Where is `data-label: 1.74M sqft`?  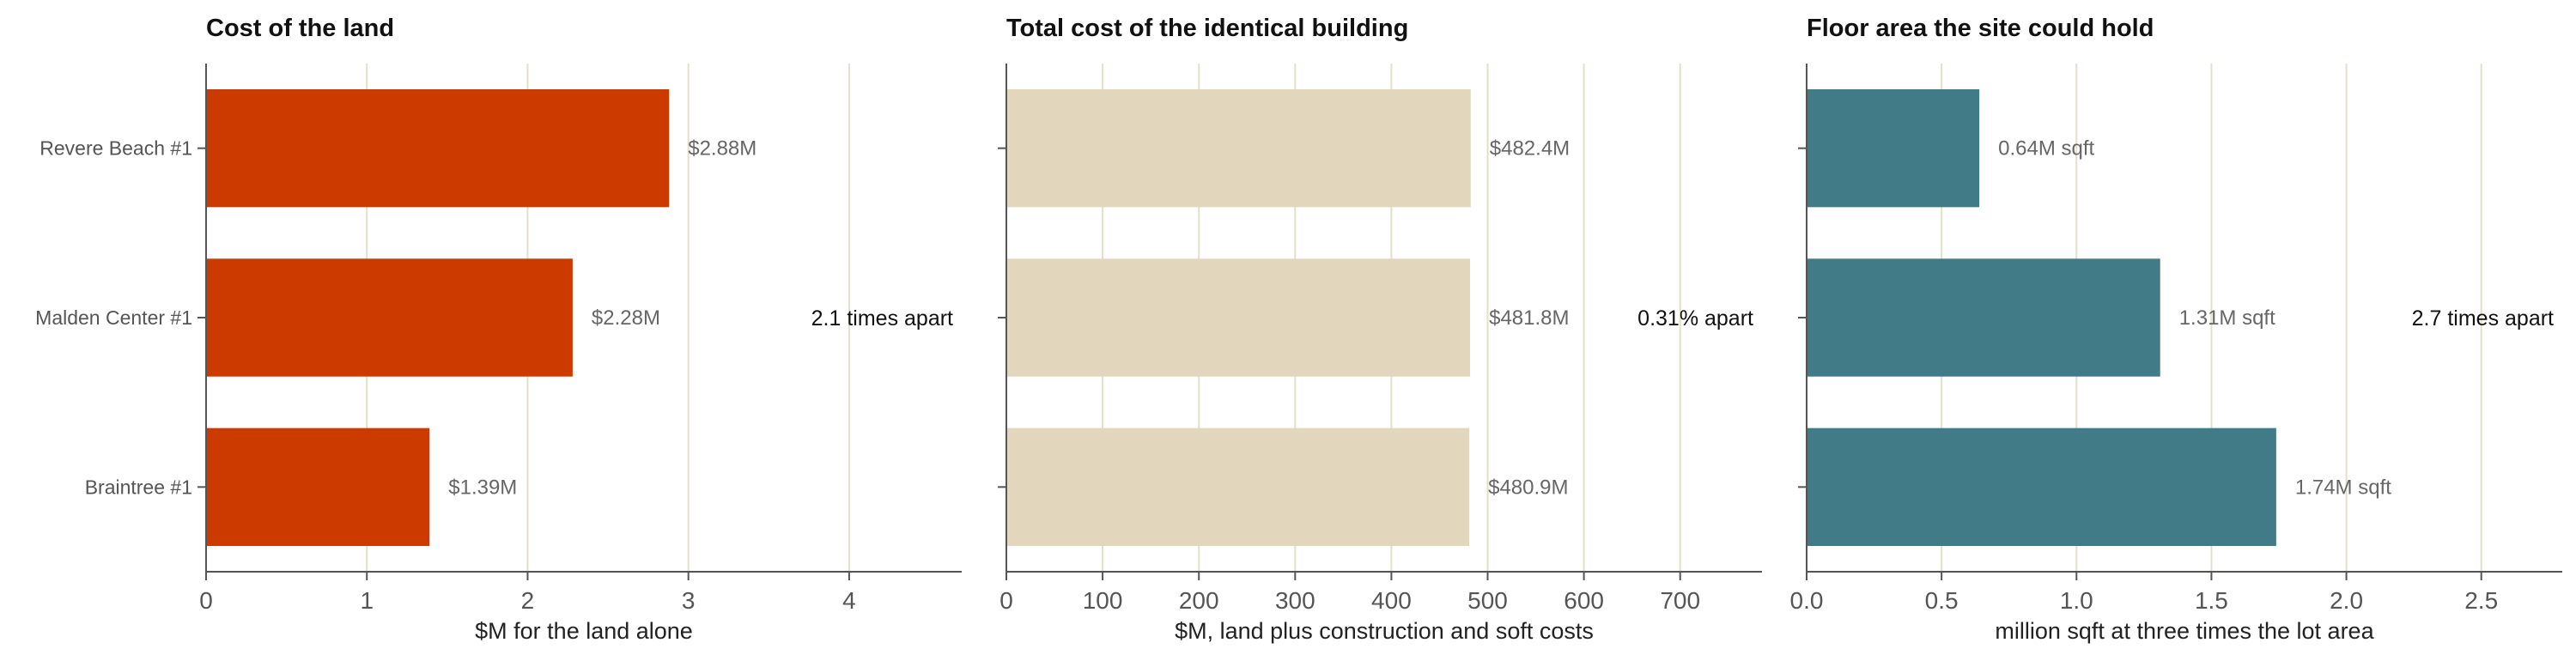 data-label: 1.74M sqft is located at coordinates (2343, 488).